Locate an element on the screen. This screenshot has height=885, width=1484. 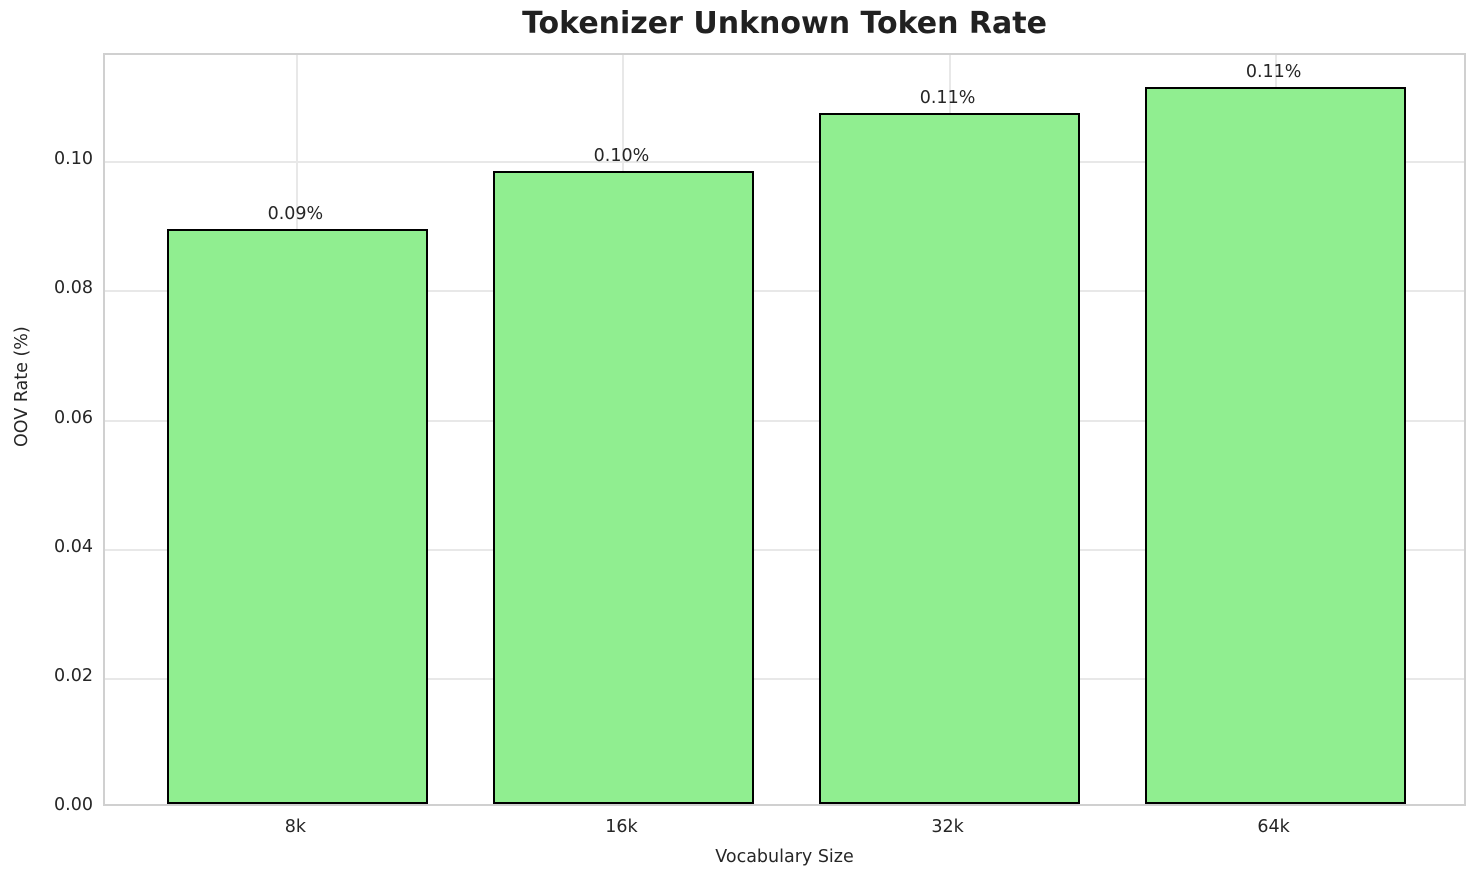
chart-title: Tokenizer Unknown Token Rate is located at coordinates (784, 23).